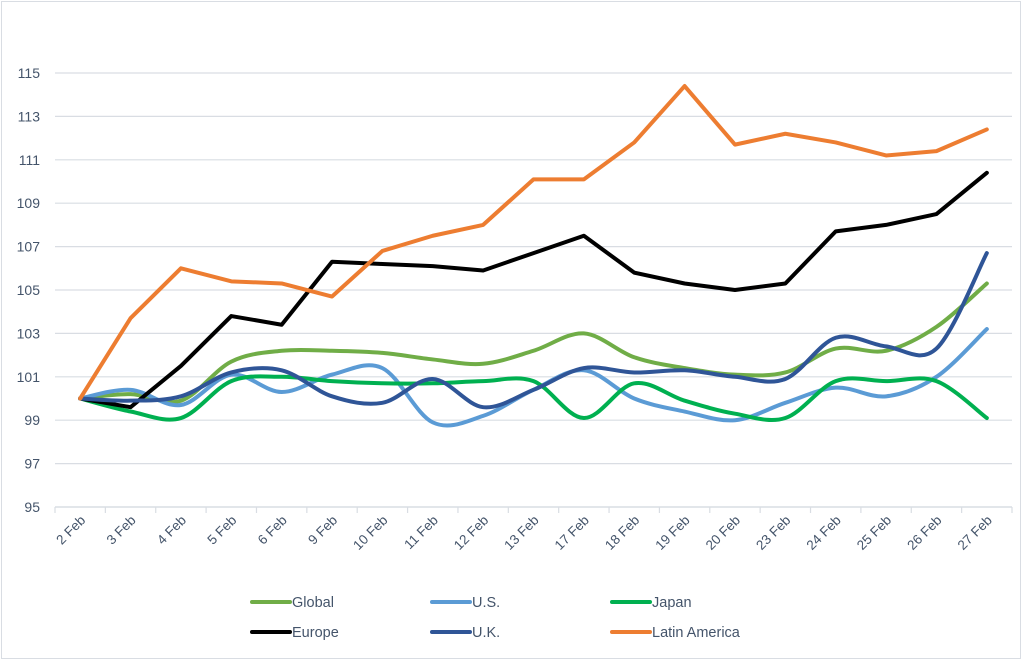 The width and height of the screenshot is (1024, 662). I want to click on series-japan, so click(533, 398).